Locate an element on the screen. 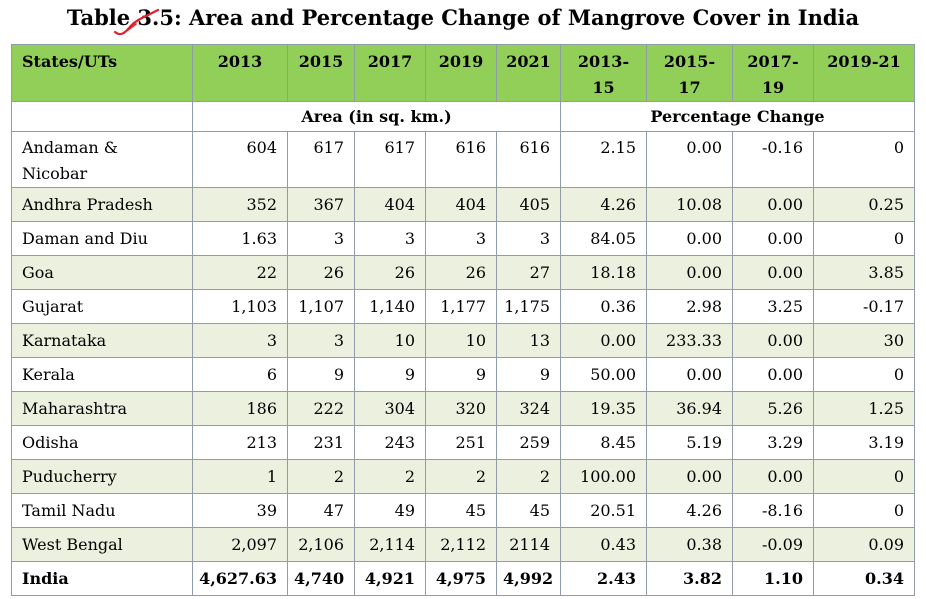 This screenshot has height=599, width=926. area-cell: 616 is located at coordinates (461, 159).